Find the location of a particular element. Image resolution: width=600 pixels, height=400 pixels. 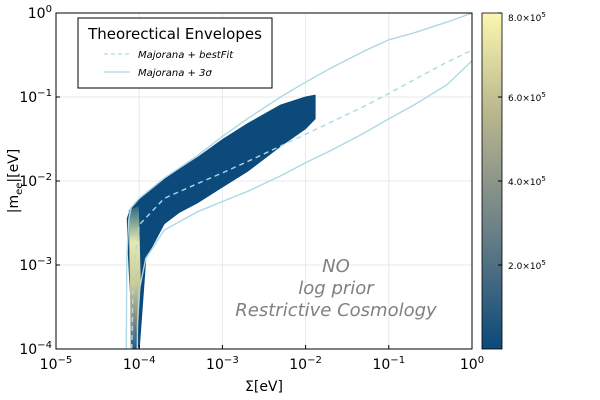

y-tick-label: 10⁰ is located at coordinates (40, 13).